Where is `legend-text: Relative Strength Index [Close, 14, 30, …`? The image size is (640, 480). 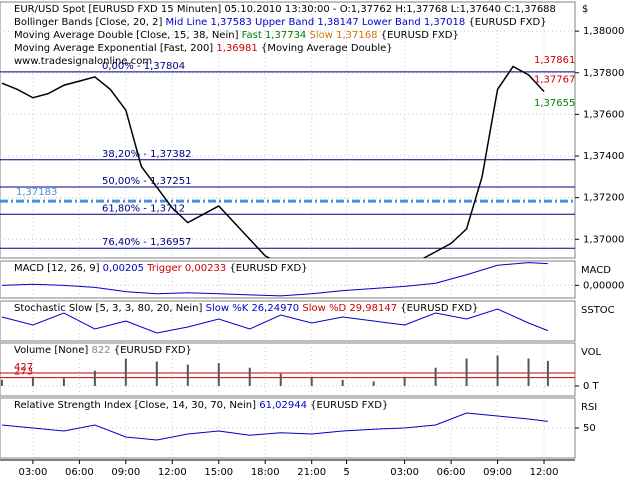
legend-text: Relative Strength Index [Close, 14, 30, … is located at coordinates (135, 405).